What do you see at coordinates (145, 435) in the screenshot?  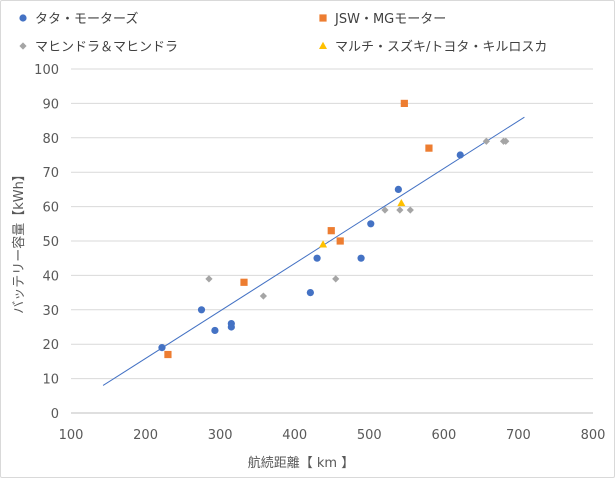 I see `x-tick-label: 200` at bounding box center [145, 435].